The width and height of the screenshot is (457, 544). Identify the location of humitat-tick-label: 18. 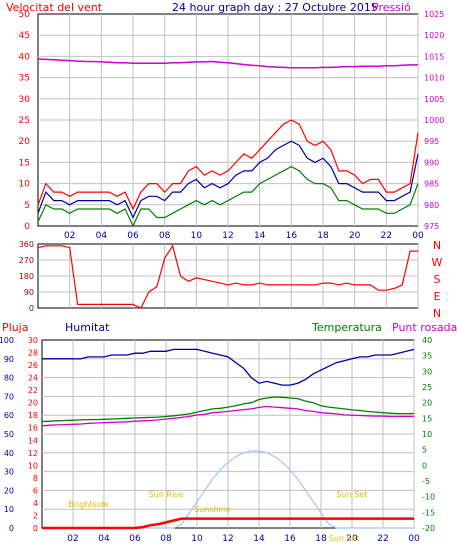
(33, 415).